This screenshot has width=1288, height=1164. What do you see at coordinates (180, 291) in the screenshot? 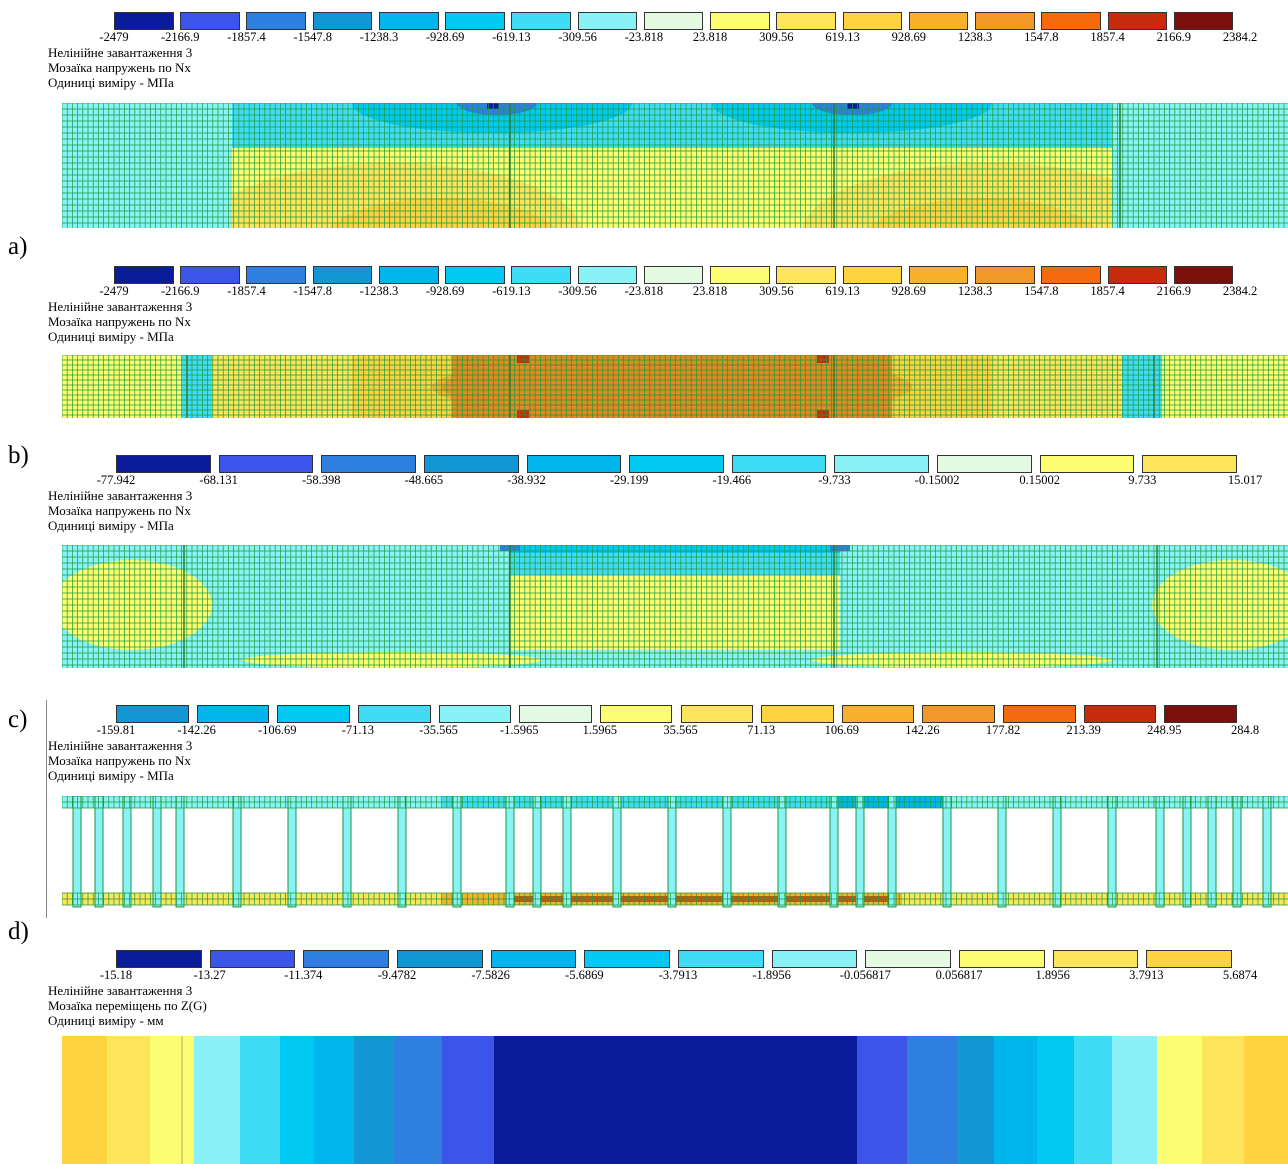
I see `legend-tick-label: -2166.9` at bounding box center [180, 291].